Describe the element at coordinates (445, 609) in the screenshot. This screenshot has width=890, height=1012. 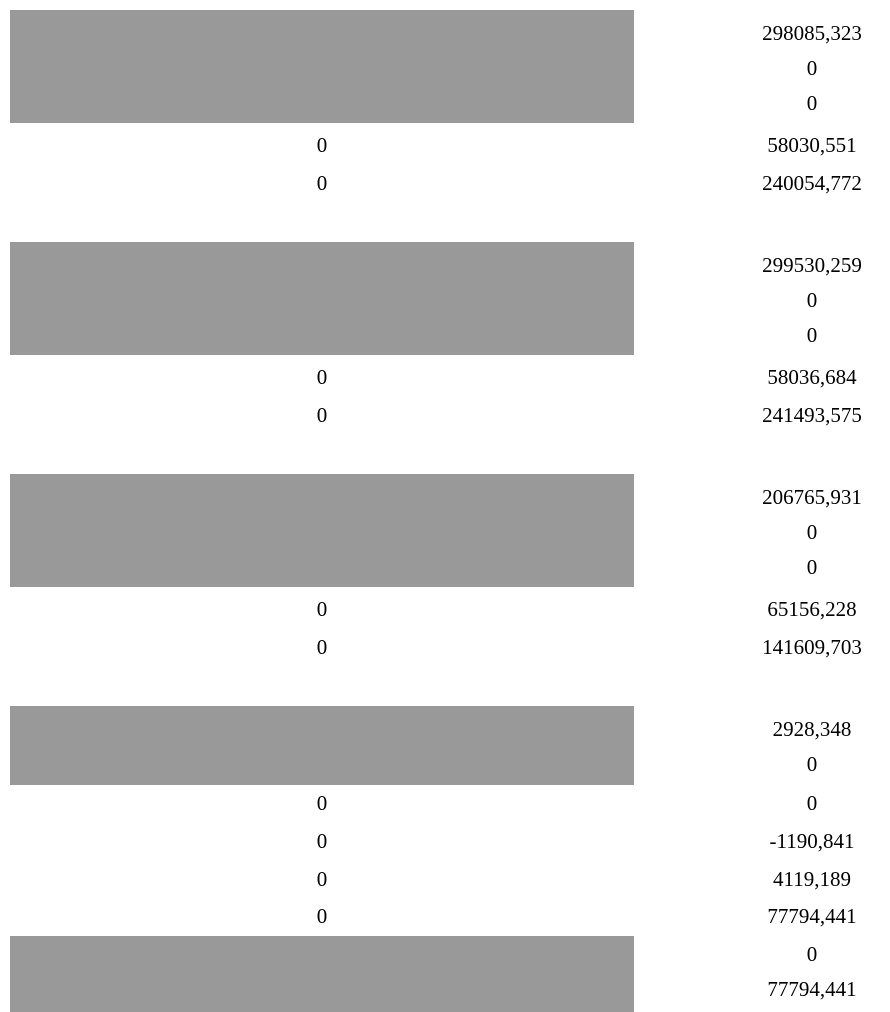
I see `table-row: 0 65156,228` at that location.